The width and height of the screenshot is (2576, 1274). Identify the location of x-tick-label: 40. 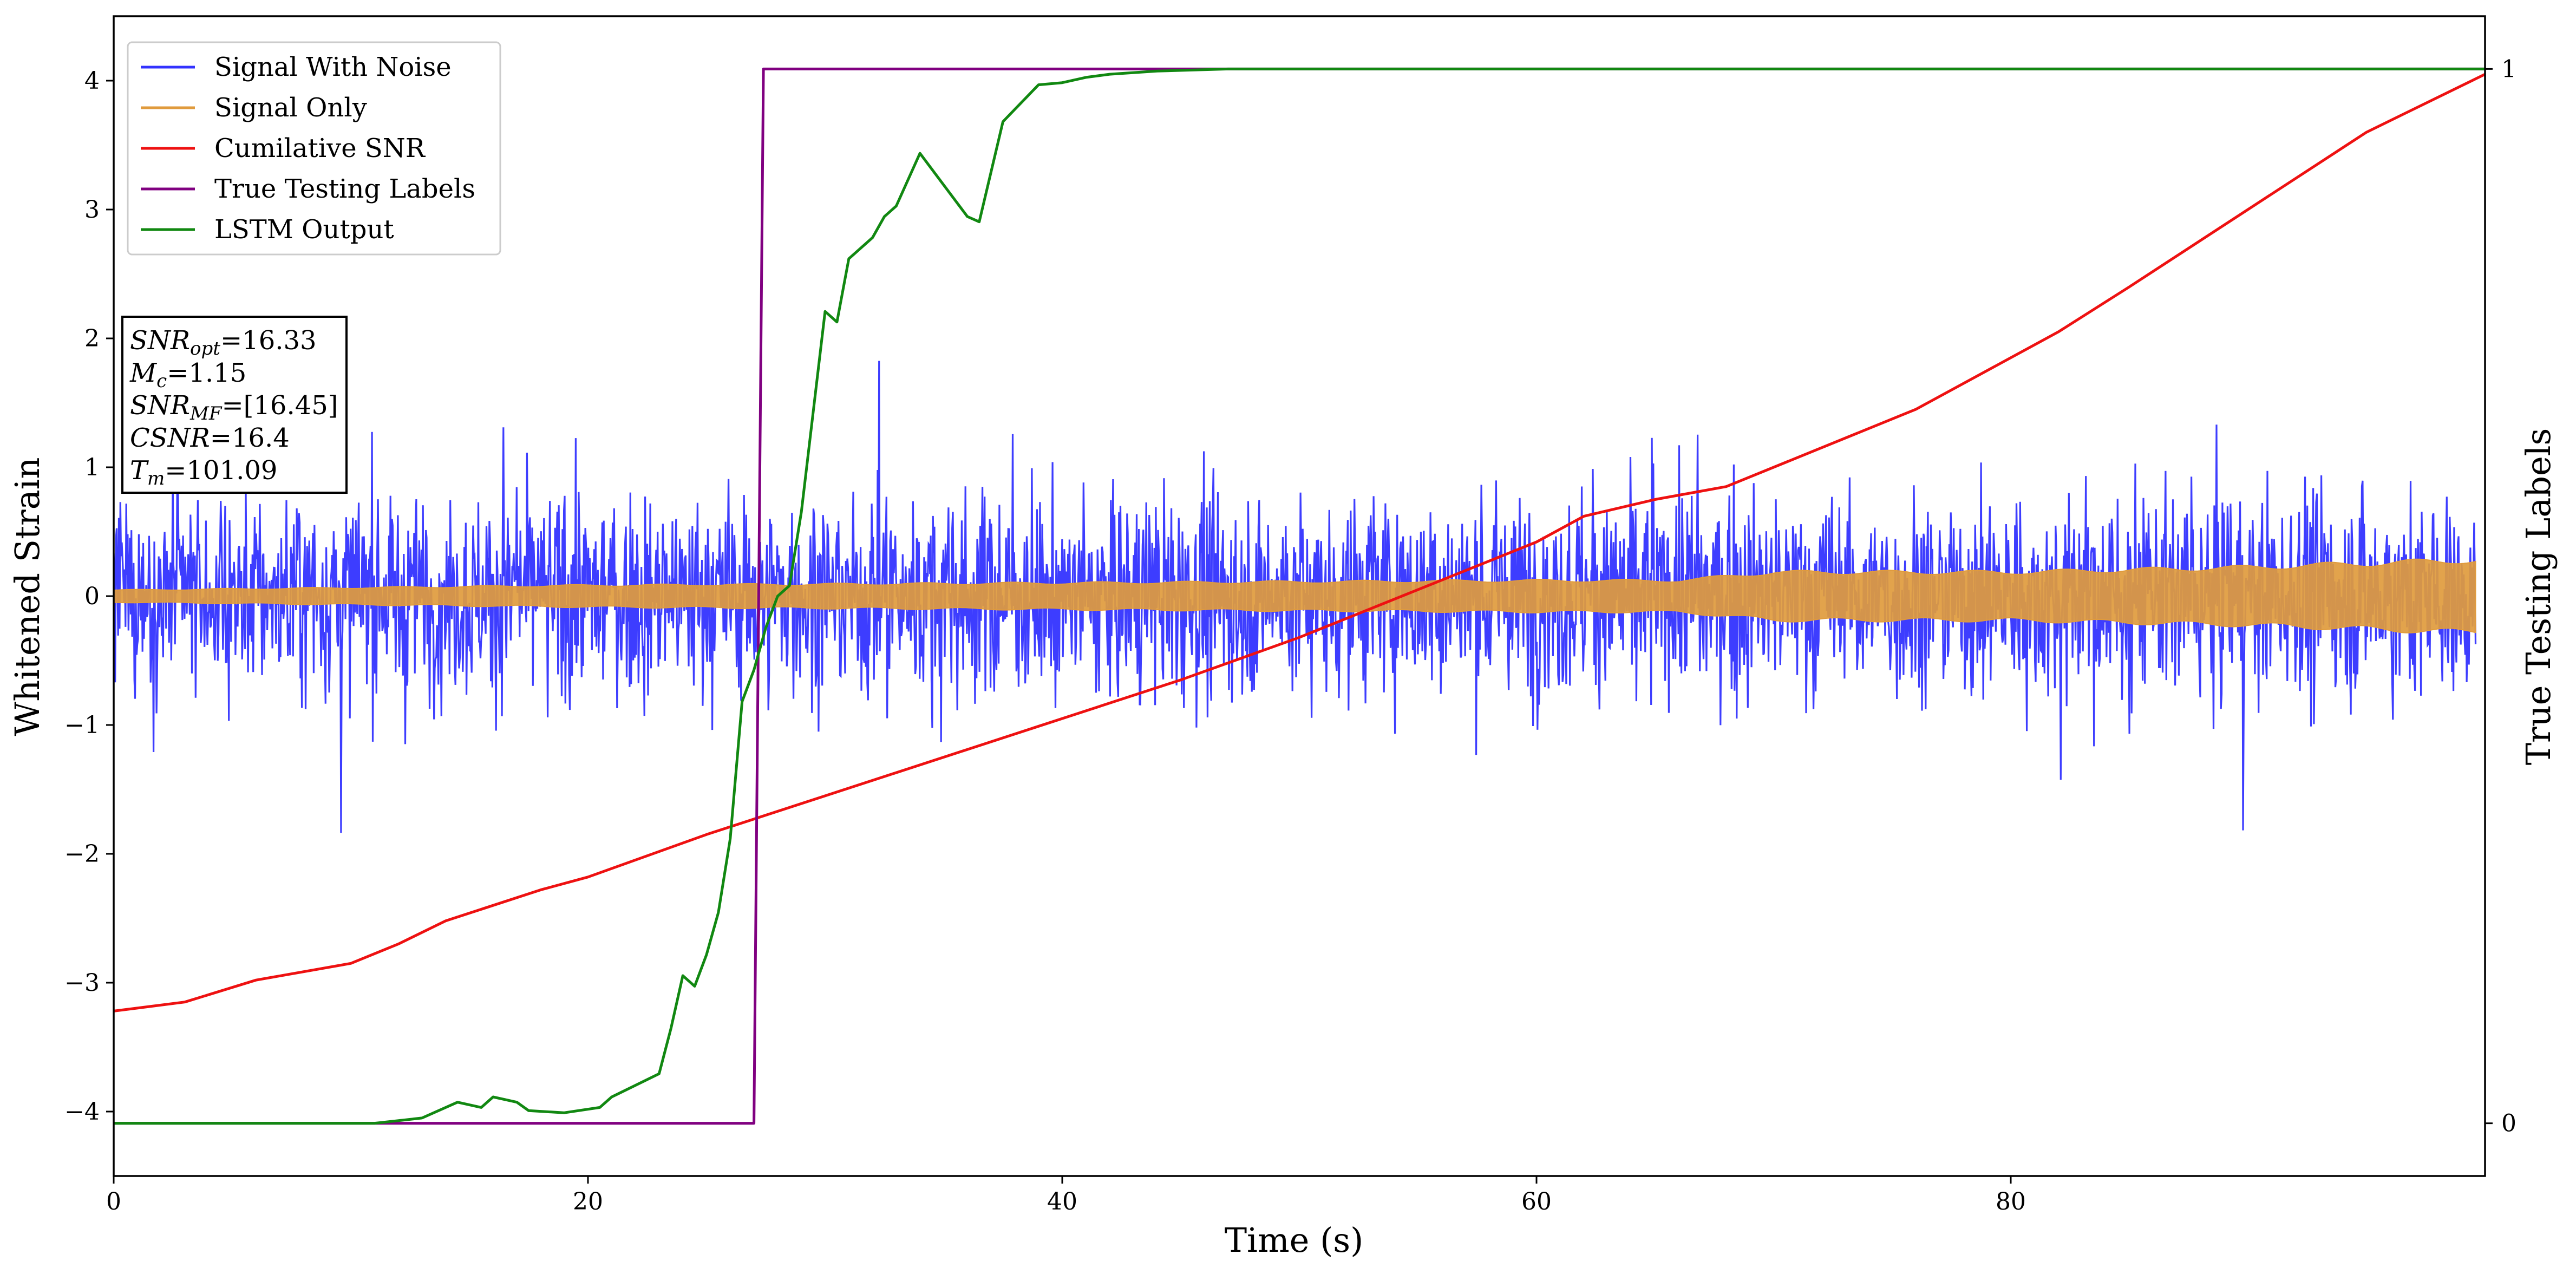
(1062, 1202).